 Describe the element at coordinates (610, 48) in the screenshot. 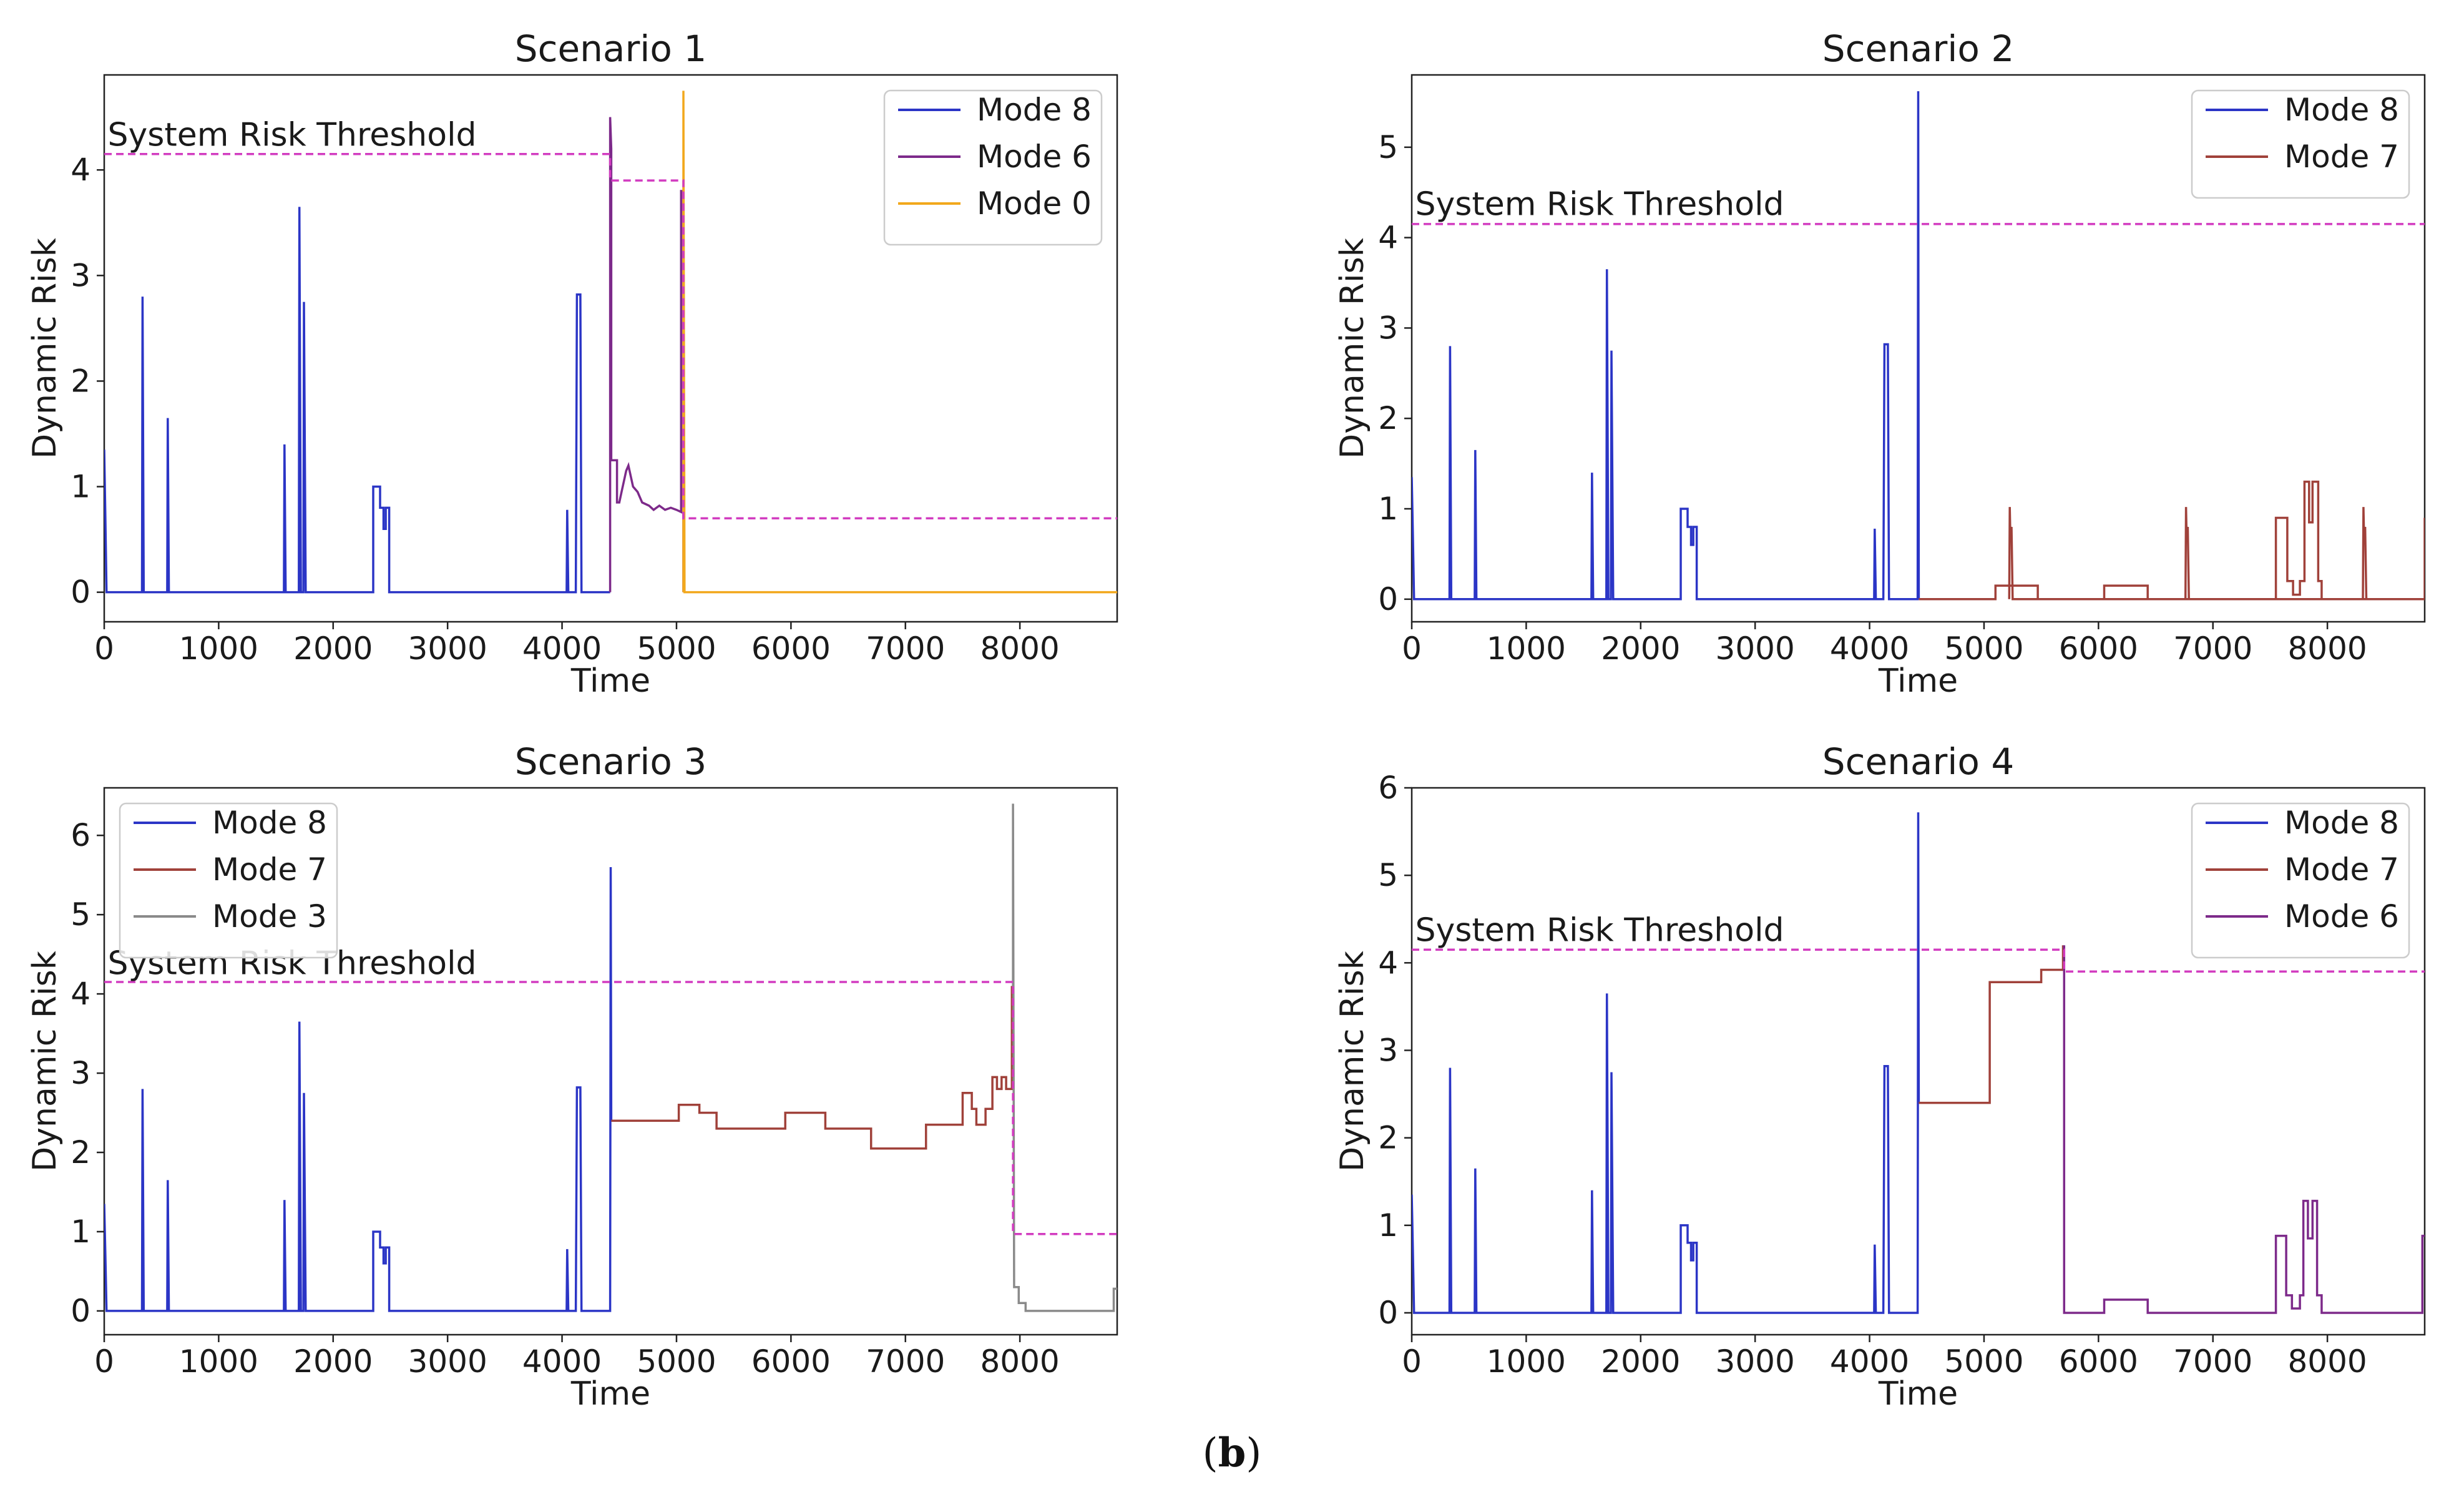

I see `chart-title: Scenario 1` at that location.